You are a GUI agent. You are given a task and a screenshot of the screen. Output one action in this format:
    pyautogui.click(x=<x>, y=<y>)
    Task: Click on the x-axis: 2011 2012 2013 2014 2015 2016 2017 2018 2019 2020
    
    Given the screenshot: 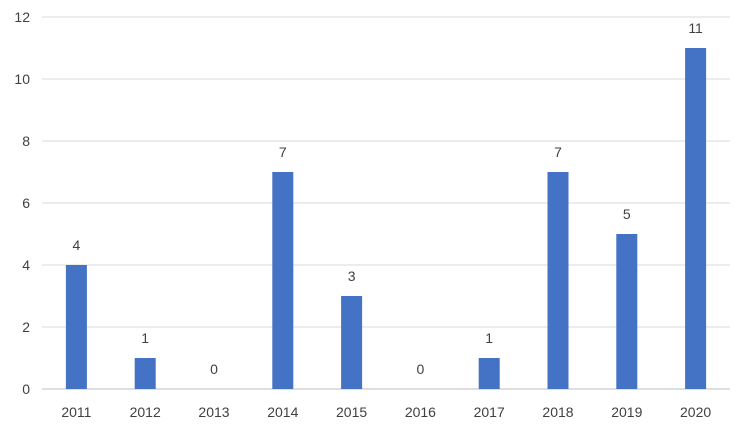 What is the action you would take?
    pyautogui.click(x=386, y=412)
    